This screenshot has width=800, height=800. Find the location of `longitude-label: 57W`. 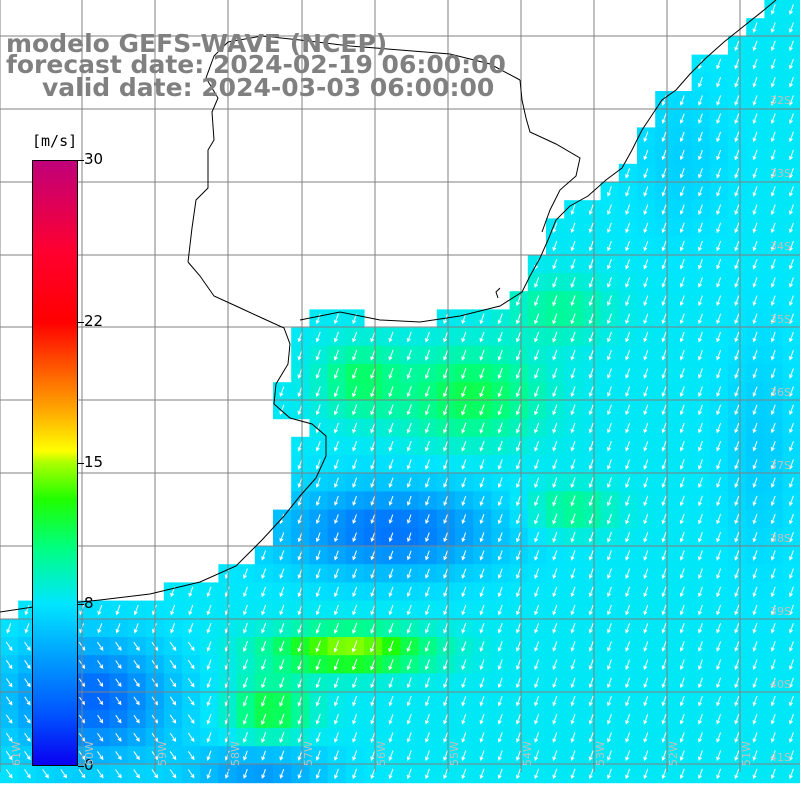

longitude-label: 57W is located at coordinates (308, 753).